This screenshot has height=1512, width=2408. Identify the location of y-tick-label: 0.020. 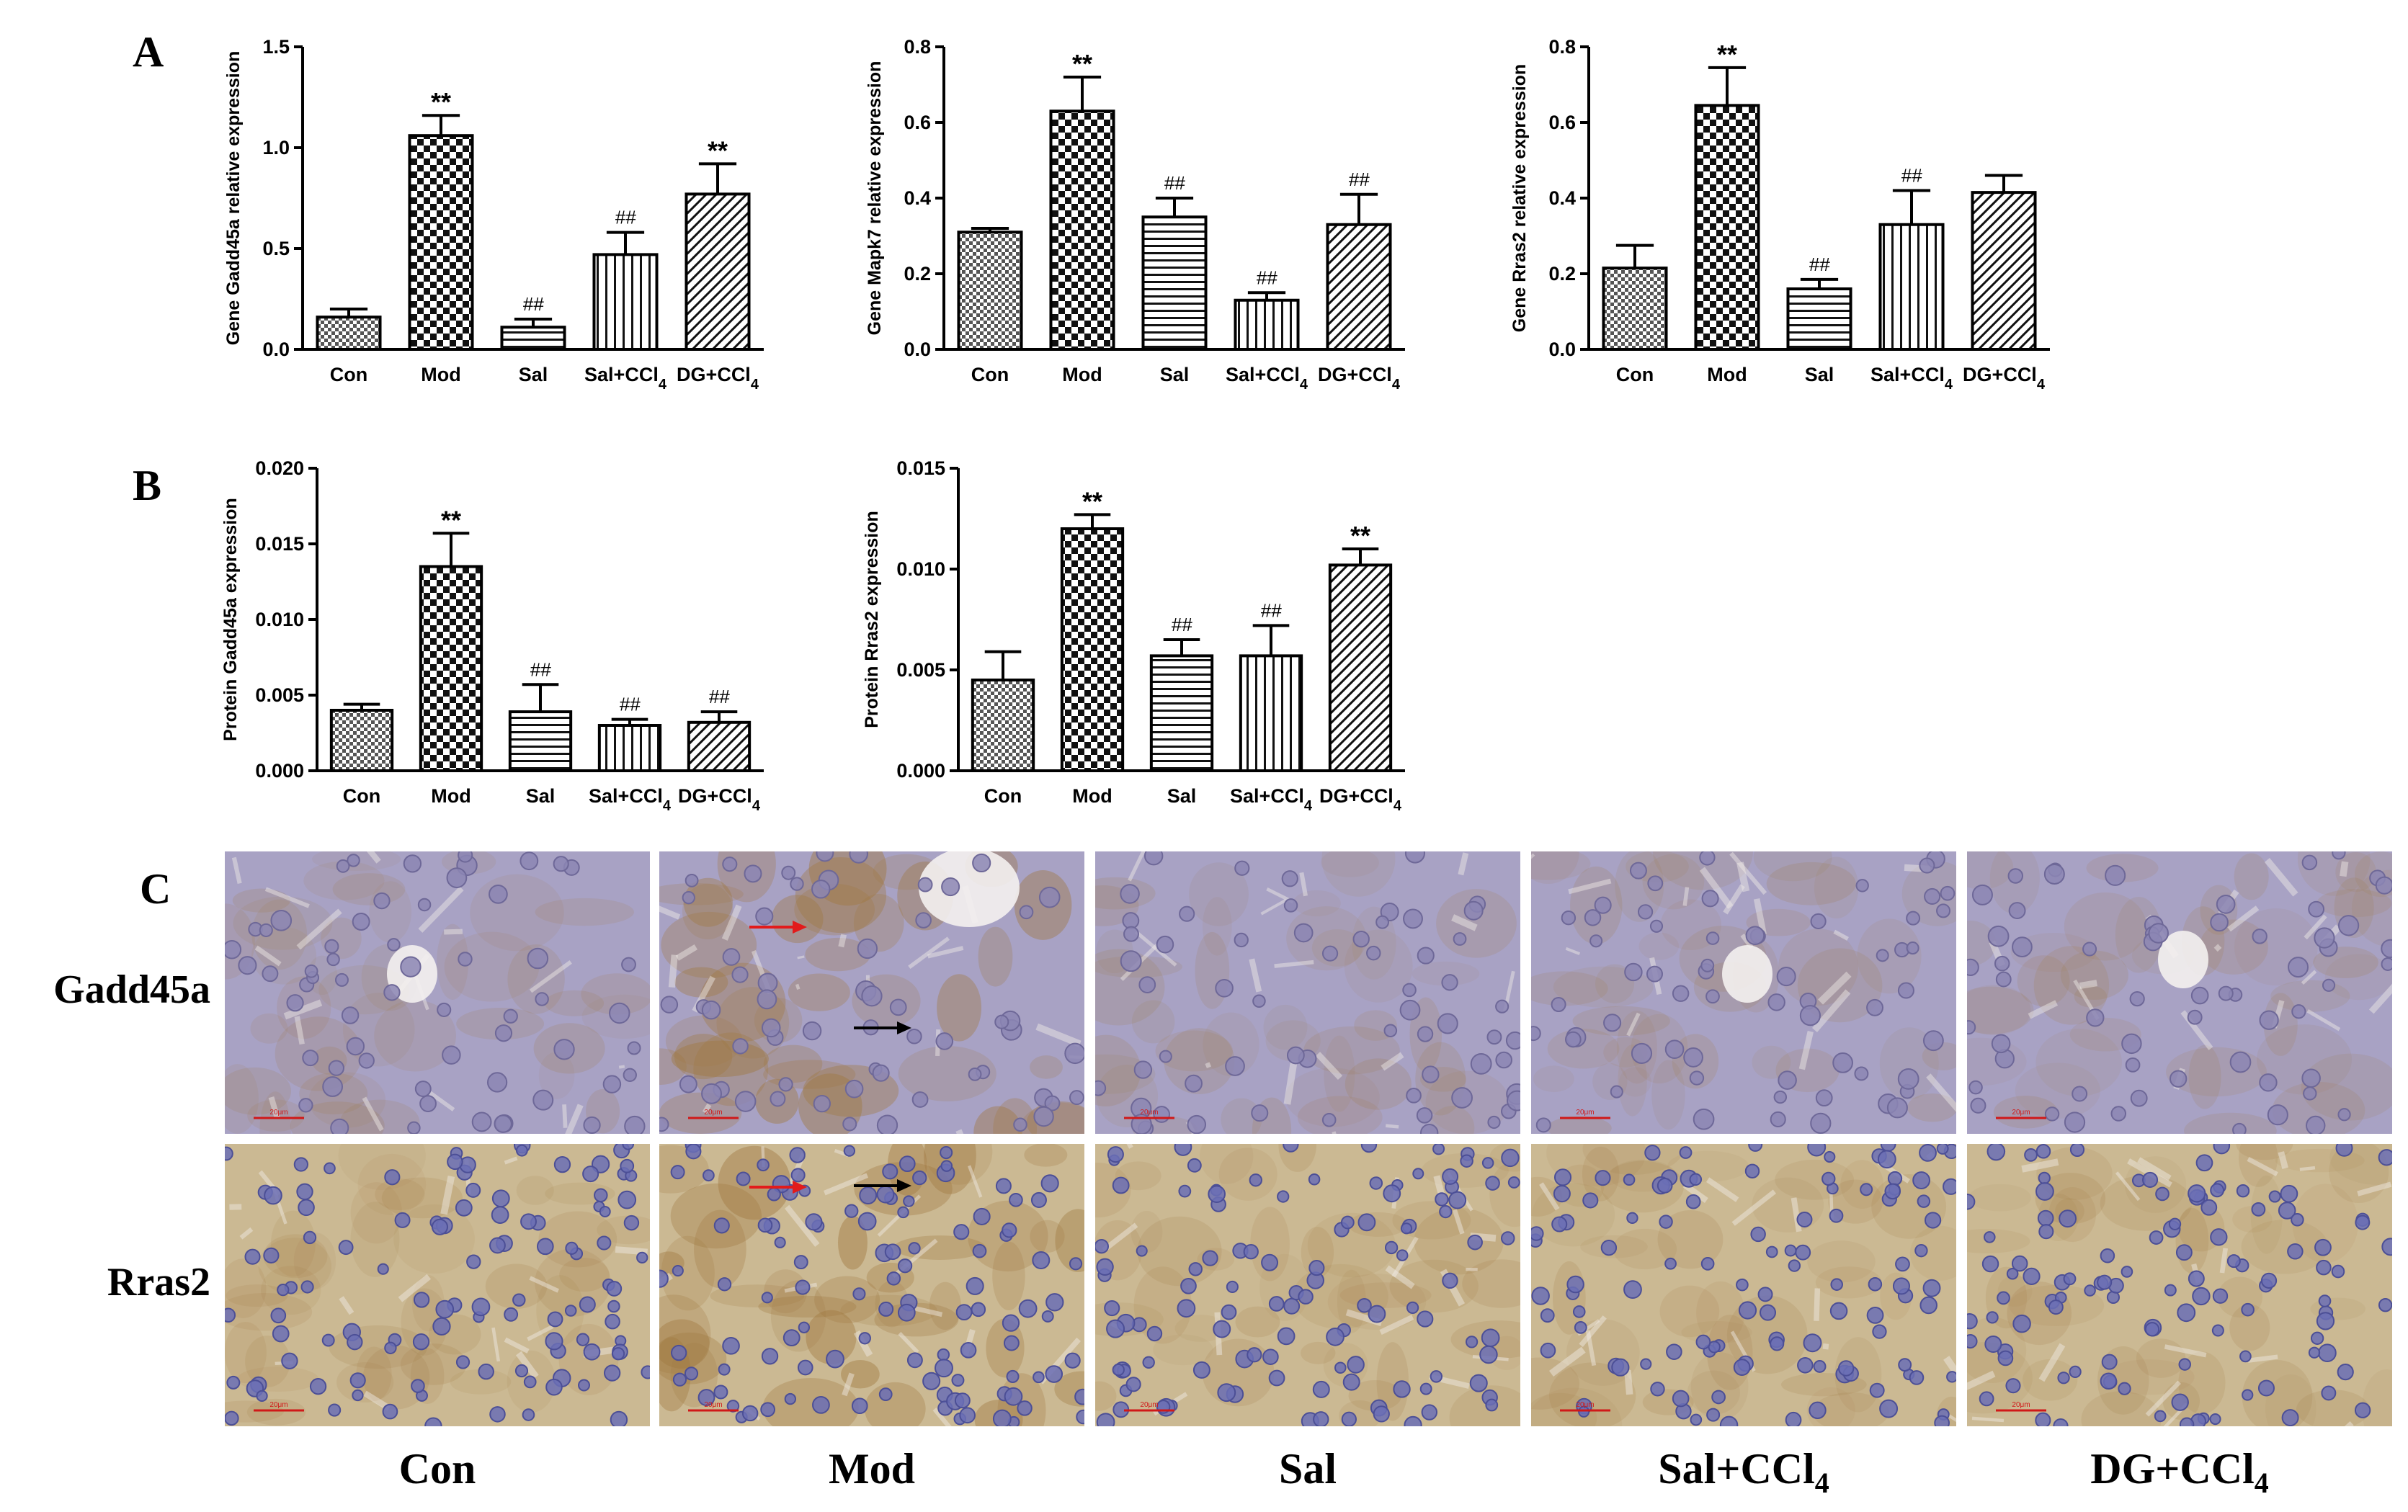
(279, 468).